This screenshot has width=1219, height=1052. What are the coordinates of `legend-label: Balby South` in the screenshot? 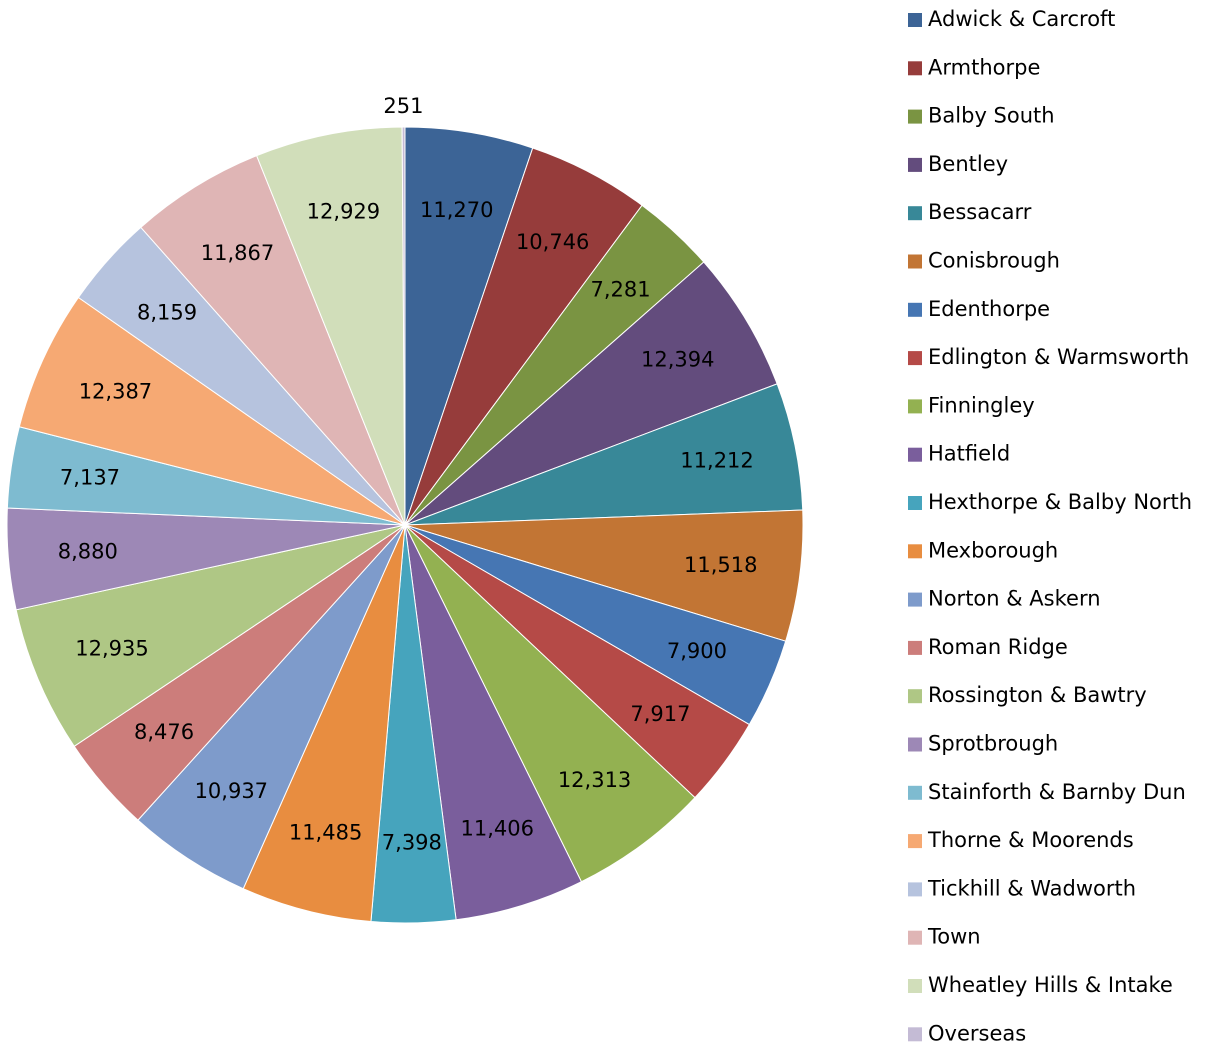 It's located at (991, 116).